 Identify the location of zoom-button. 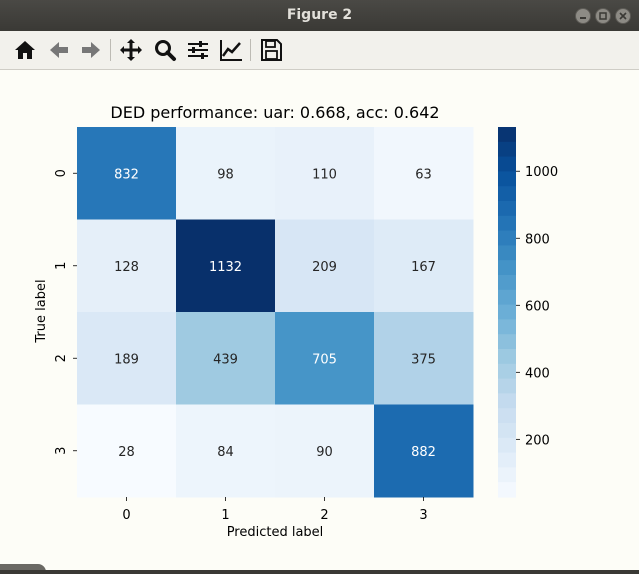
(165, 50).